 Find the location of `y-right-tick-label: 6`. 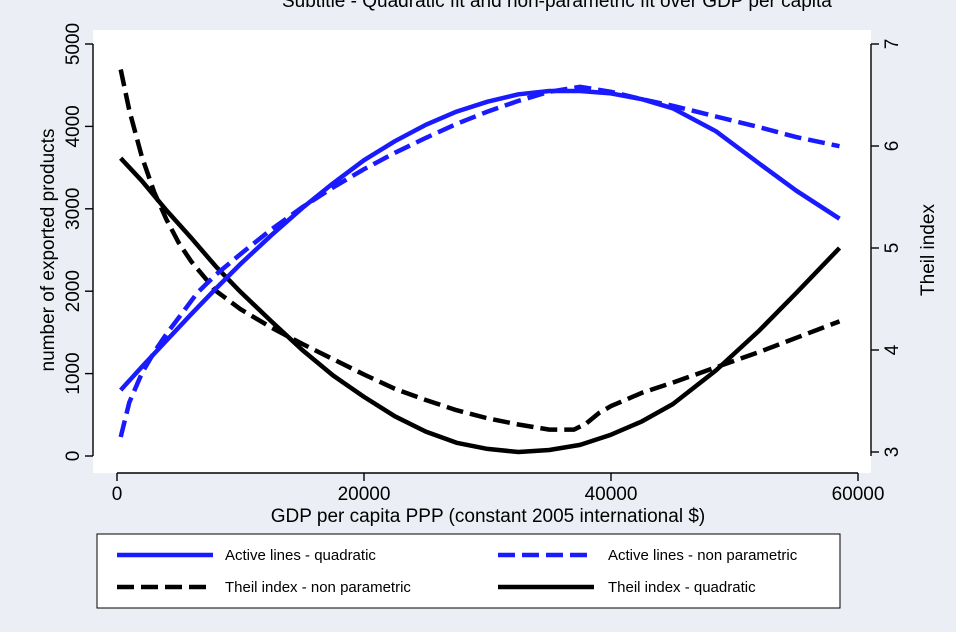

y-right-tick-label: 6 is located at coordinates (892, 146).